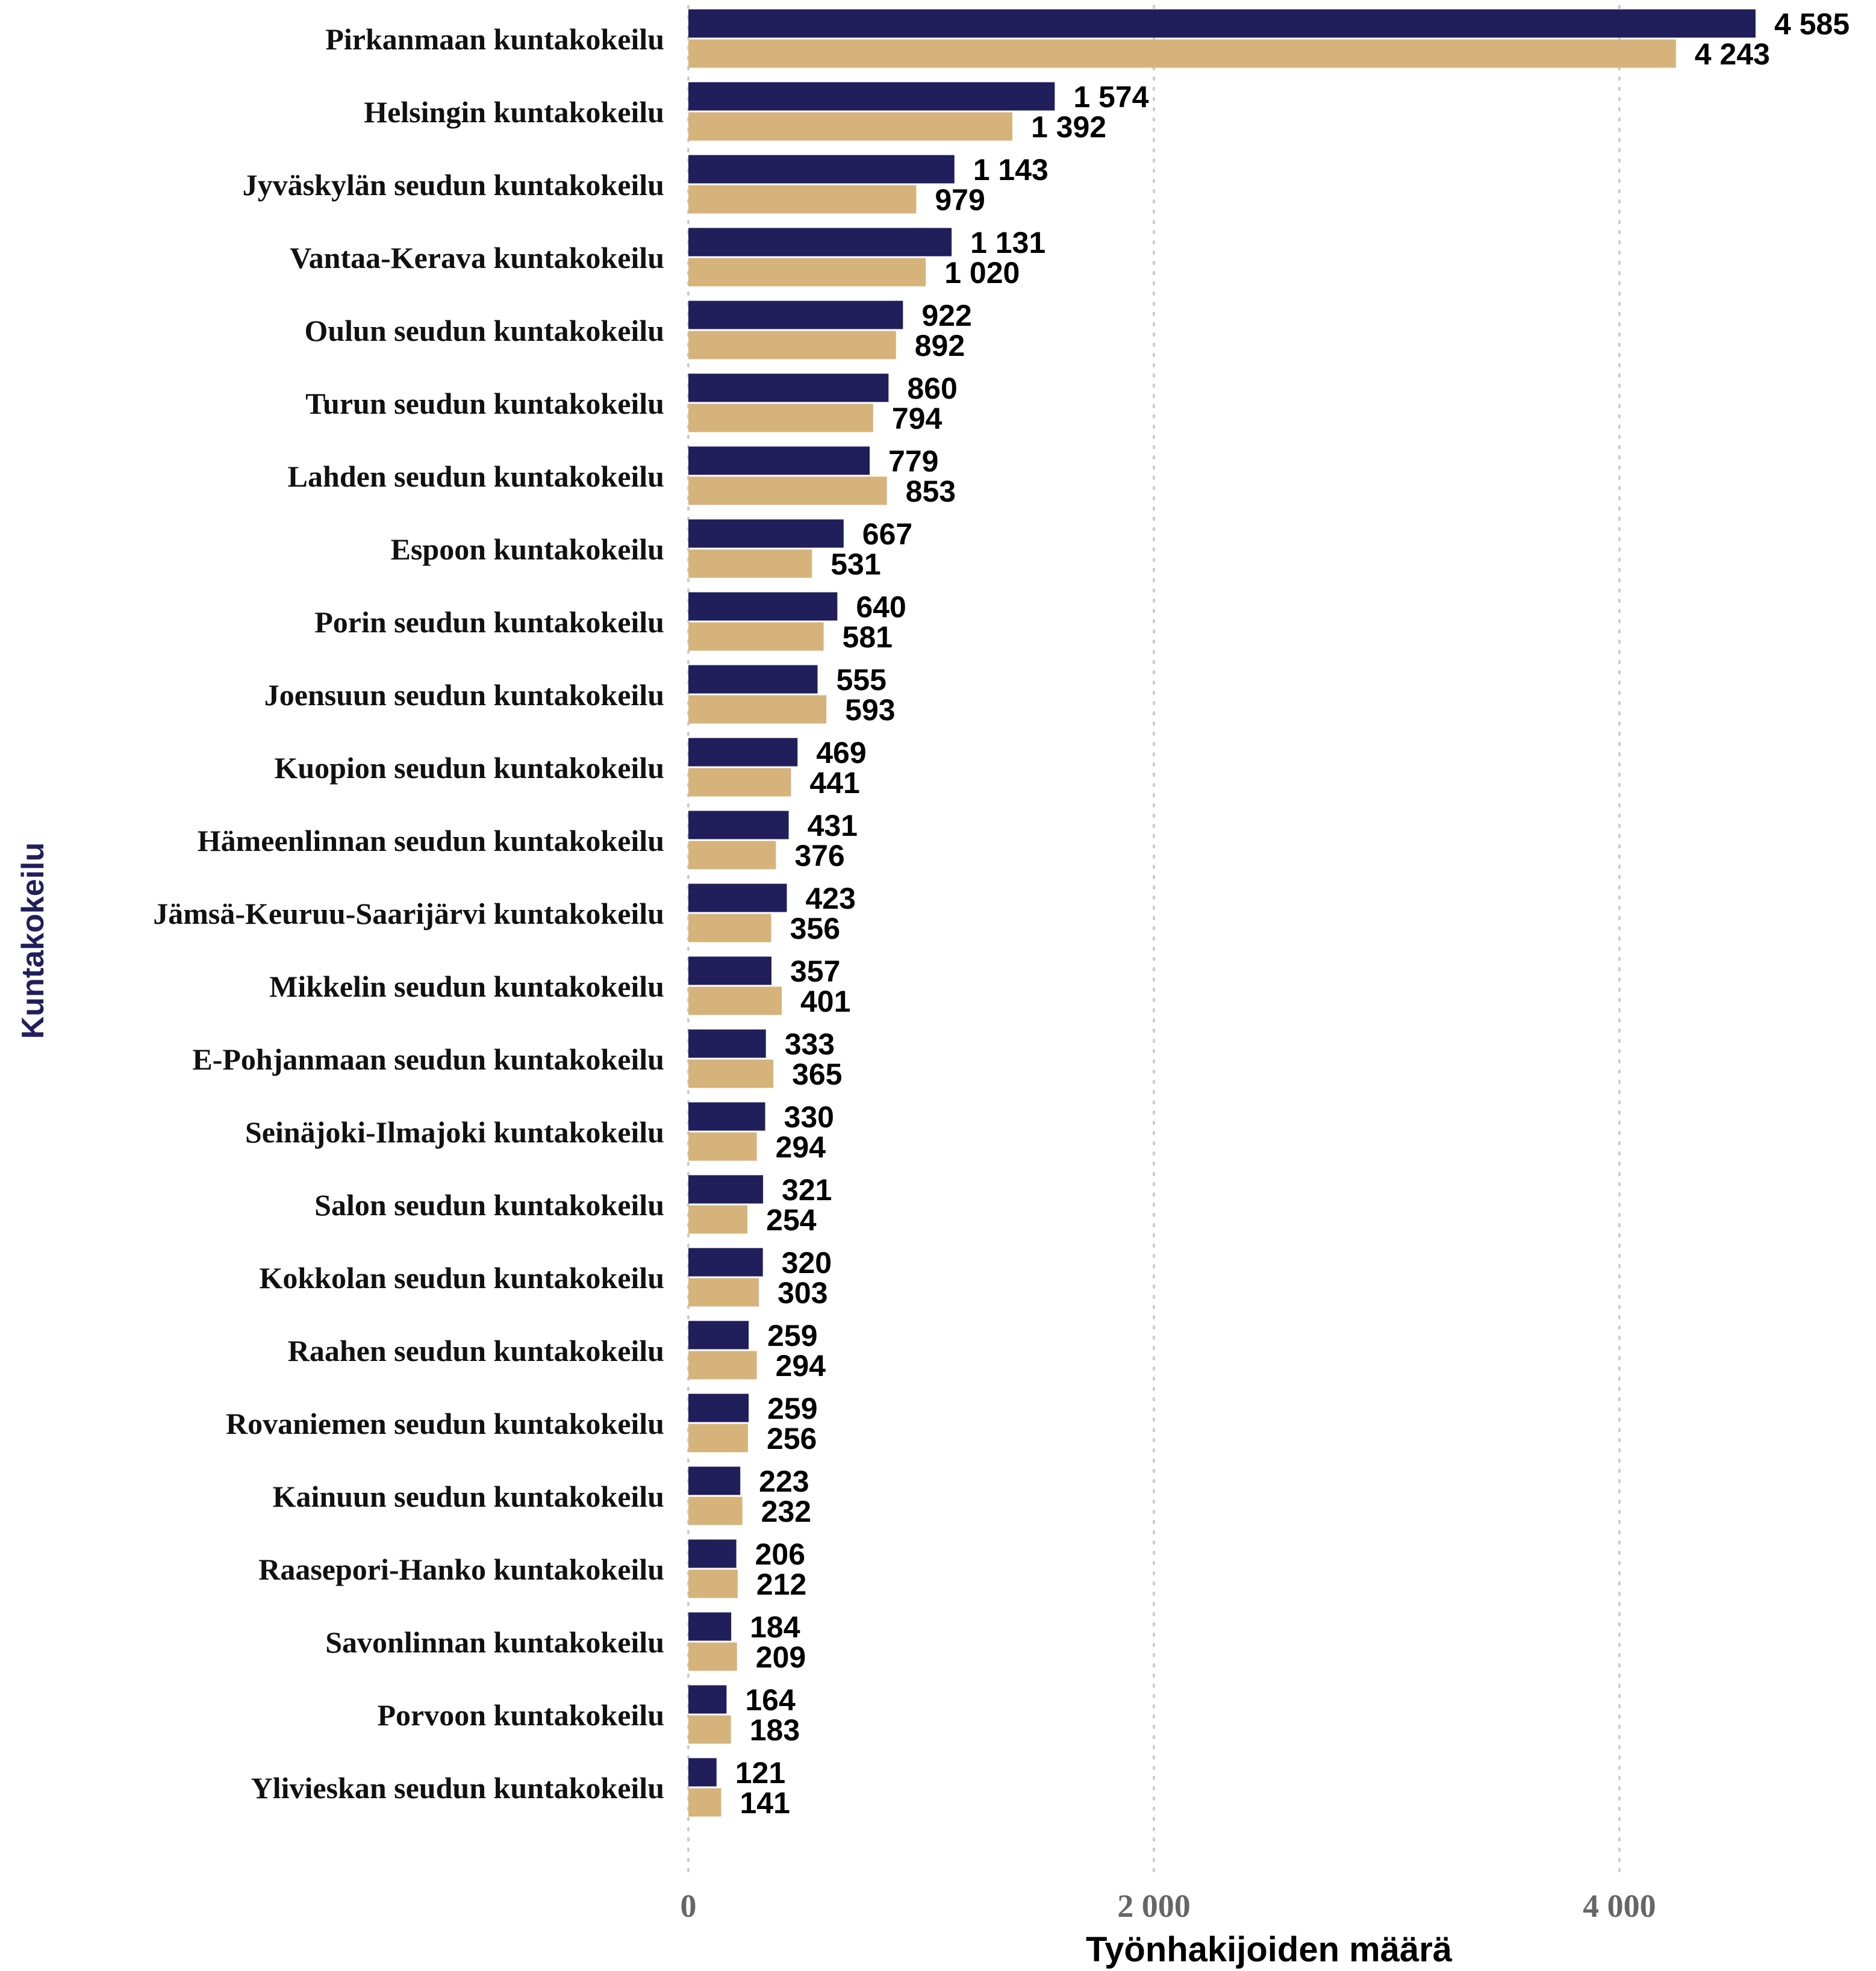 The height and width of the screenshot is (1971, 1876). Describe the element at coordinates (786, 1512) in the screenshot. I see `value-label-series-2: 232` at that location.